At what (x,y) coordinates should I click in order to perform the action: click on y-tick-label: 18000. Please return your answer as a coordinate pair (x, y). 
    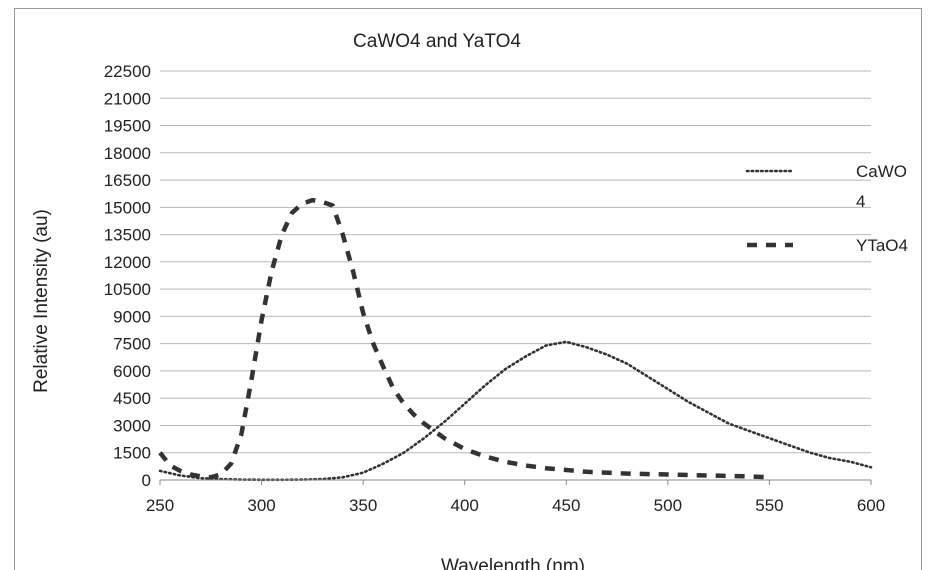
    Looking at the image, I should click on (127, 153).